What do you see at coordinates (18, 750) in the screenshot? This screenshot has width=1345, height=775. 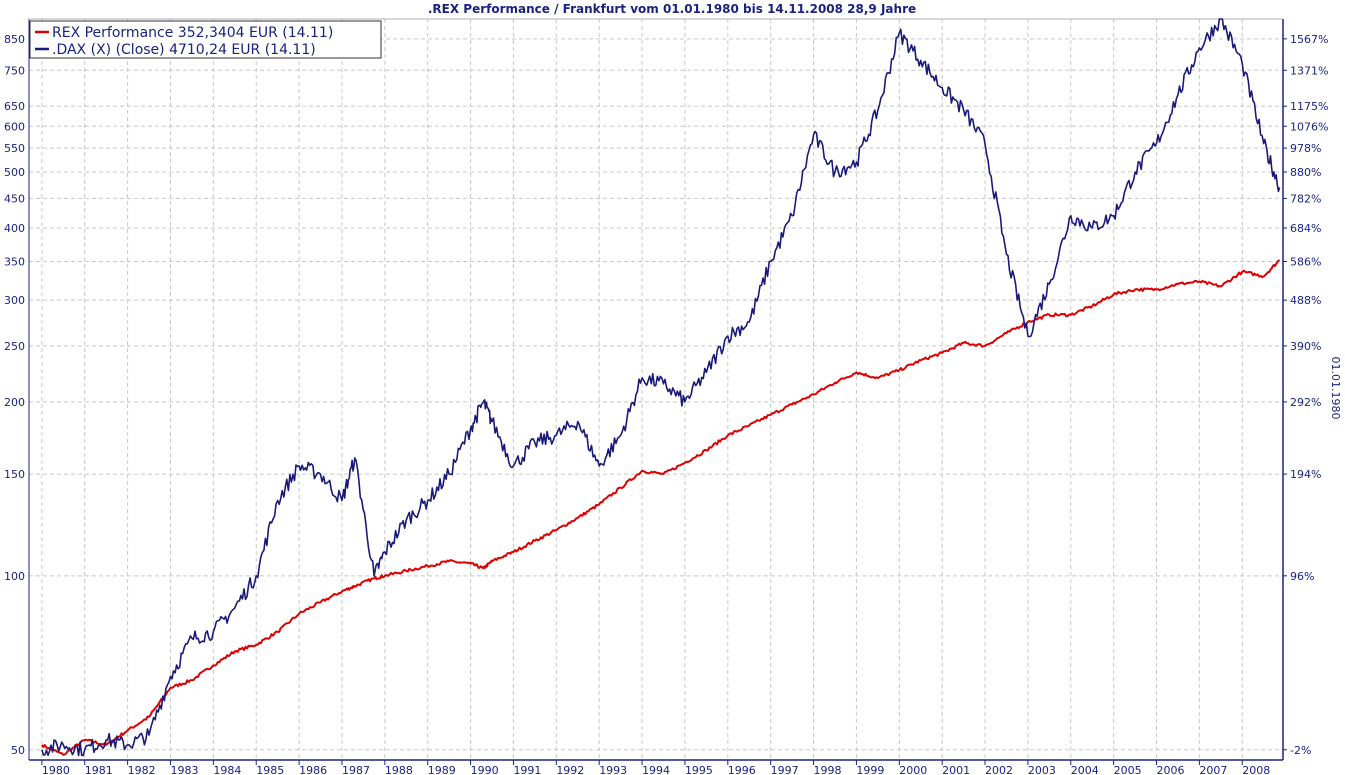 I see `y-tick-label-left: 50` at bounding box center [18, 750].